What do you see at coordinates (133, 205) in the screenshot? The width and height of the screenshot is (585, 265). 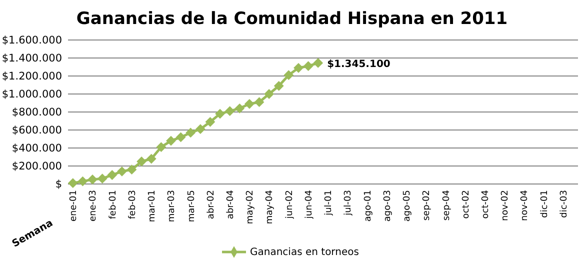 I see `x-tick-label: feb-03` at bounding box center [133, 205].